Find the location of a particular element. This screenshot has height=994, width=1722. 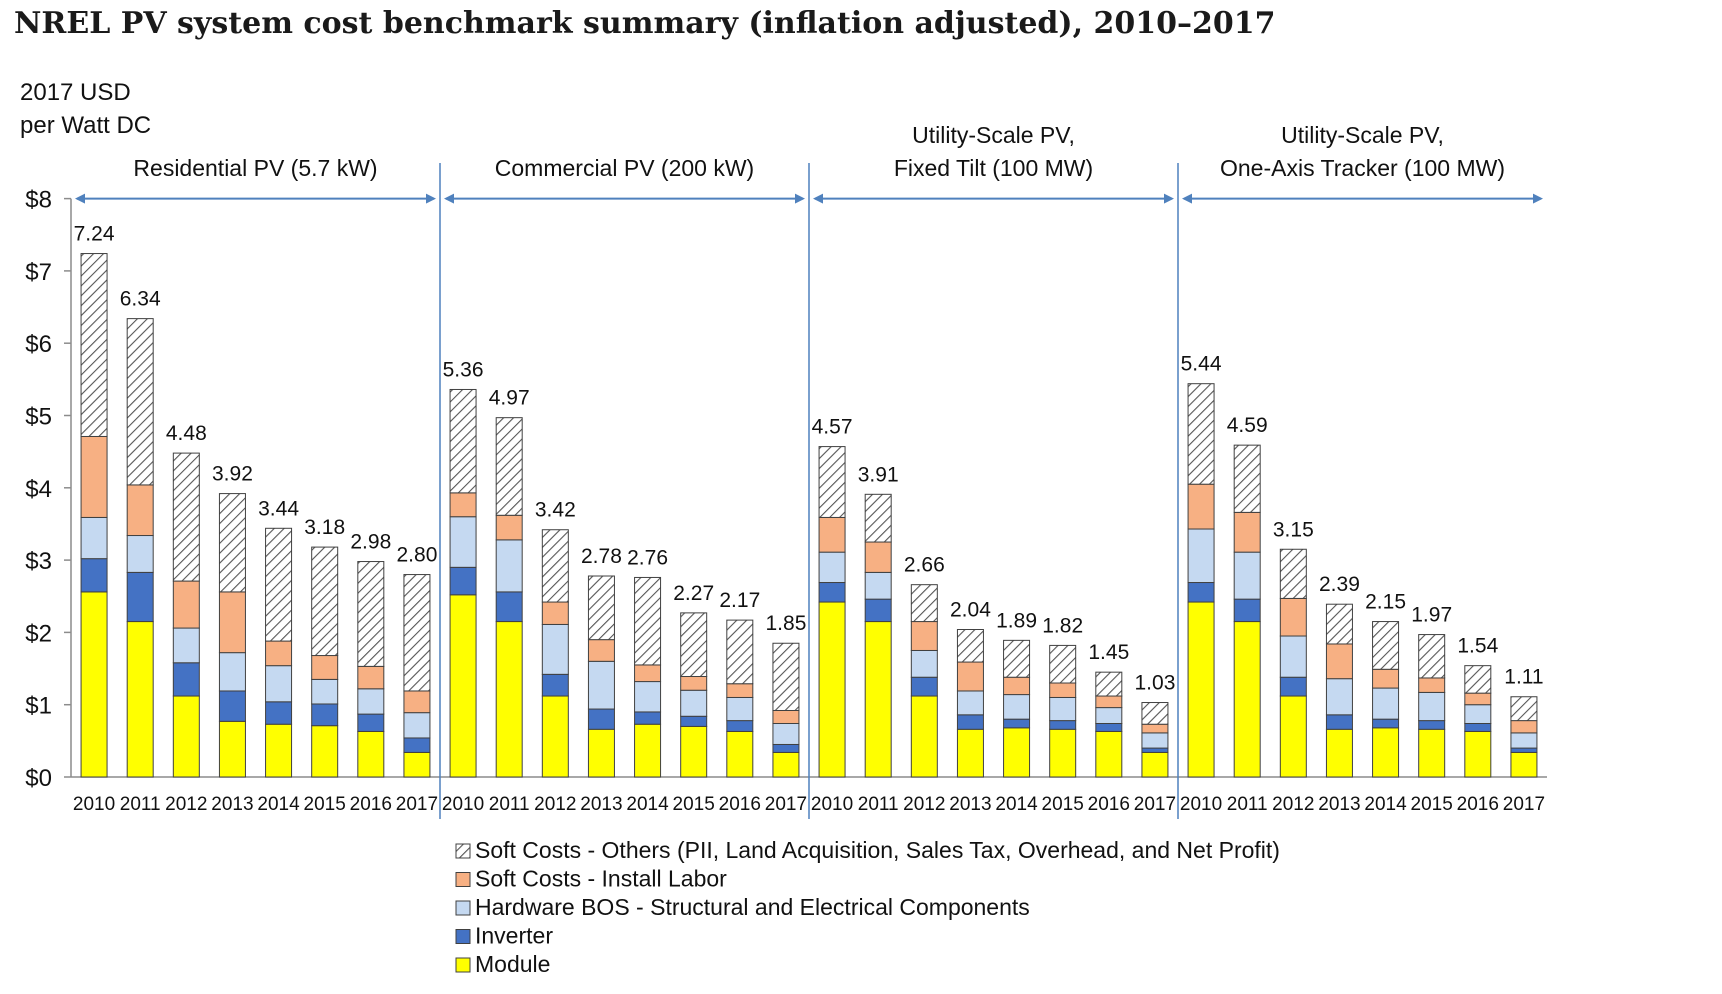

data-label-total: 1.97 is located at coordinates (1431, 615).